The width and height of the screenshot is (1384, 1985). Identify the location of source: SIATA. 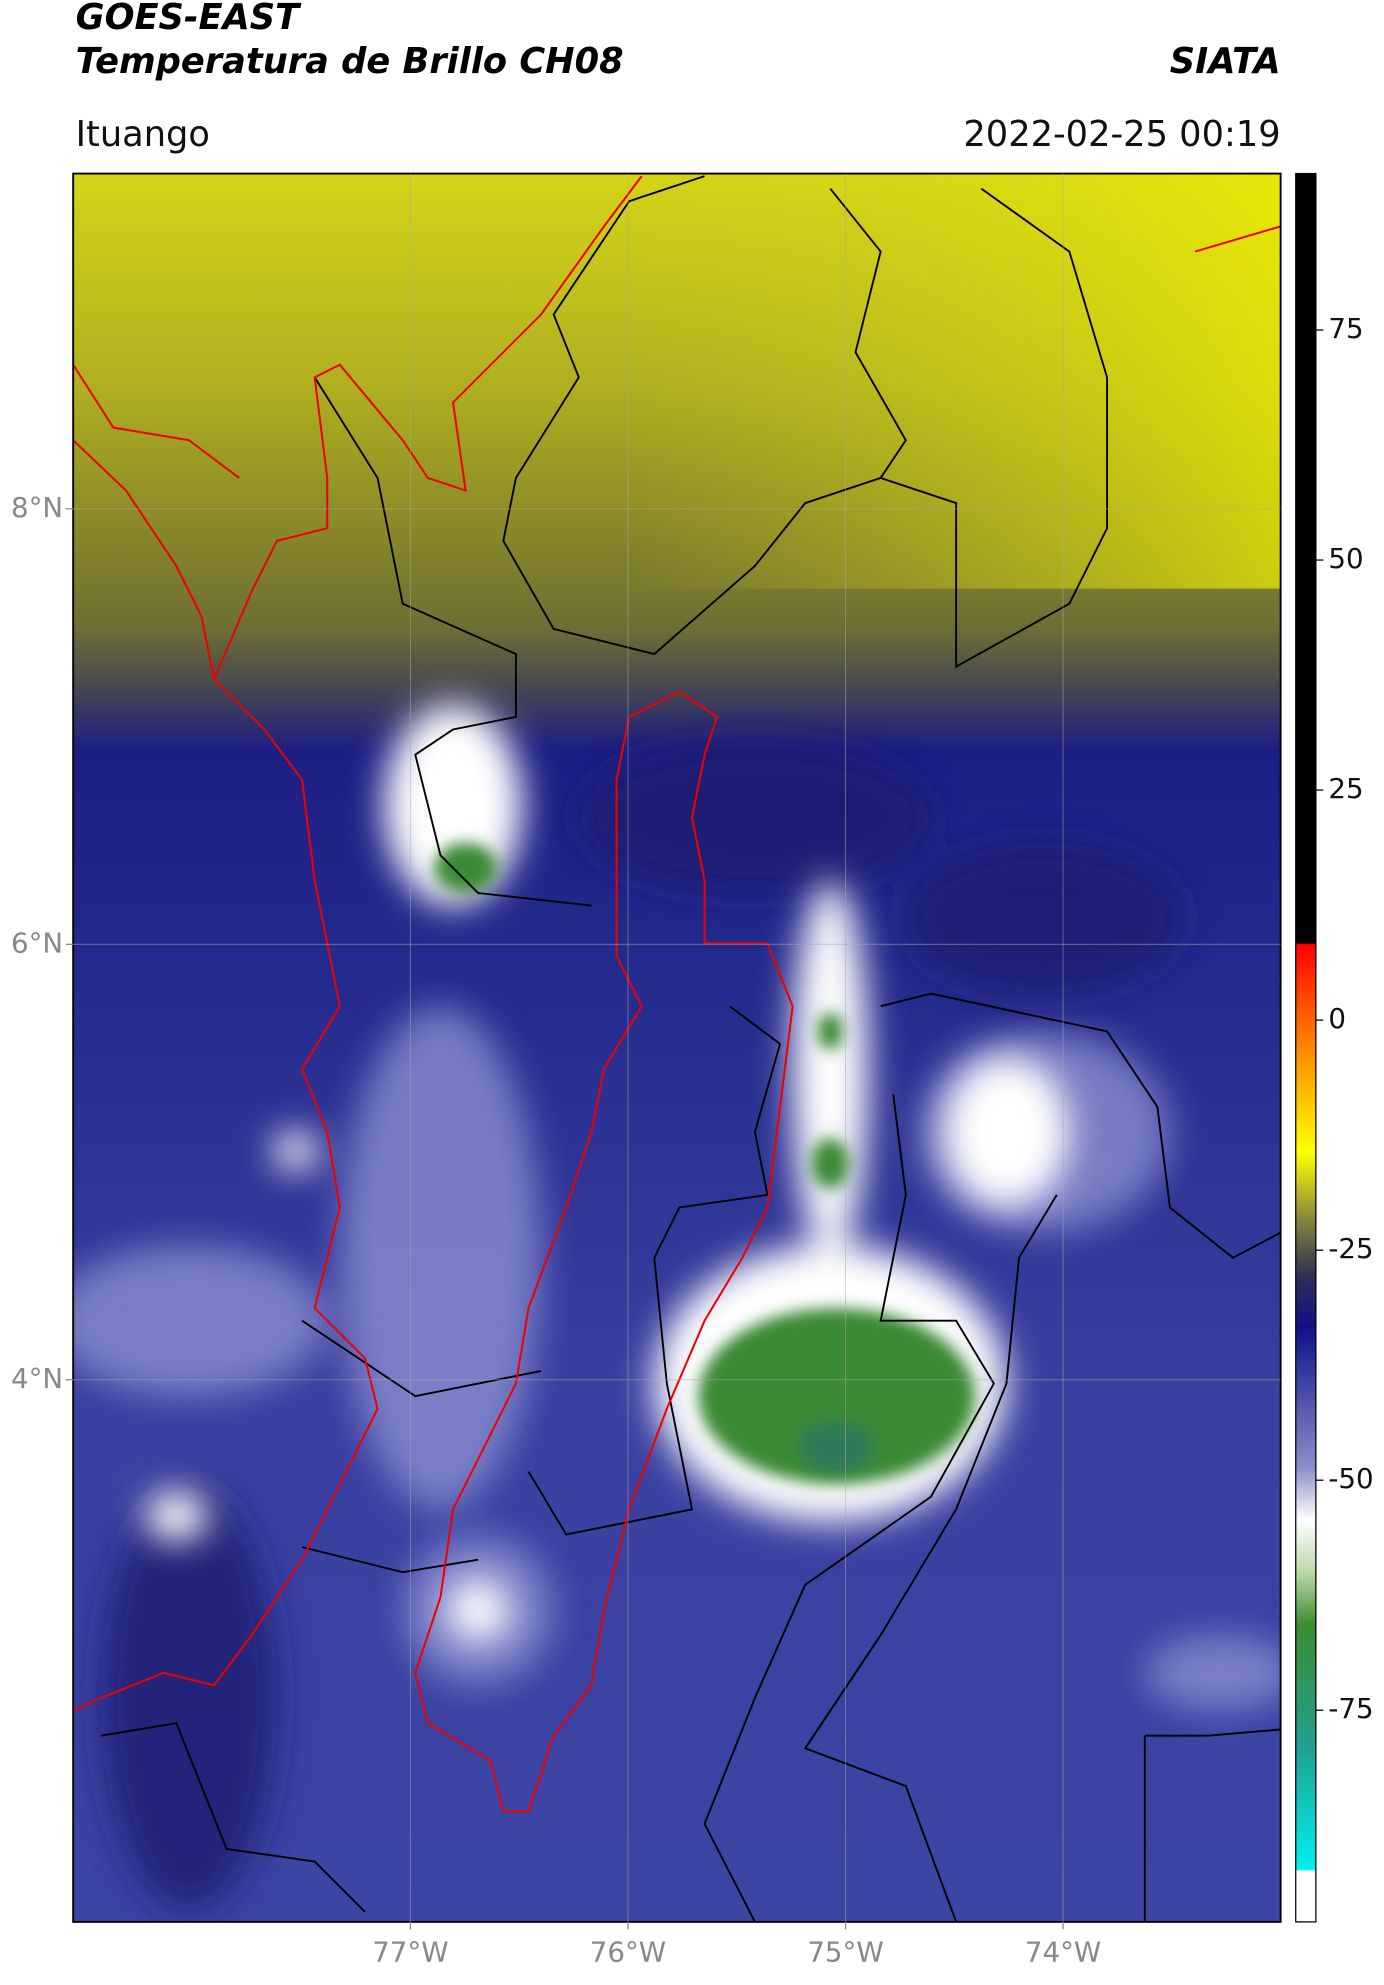
(1225, 61).